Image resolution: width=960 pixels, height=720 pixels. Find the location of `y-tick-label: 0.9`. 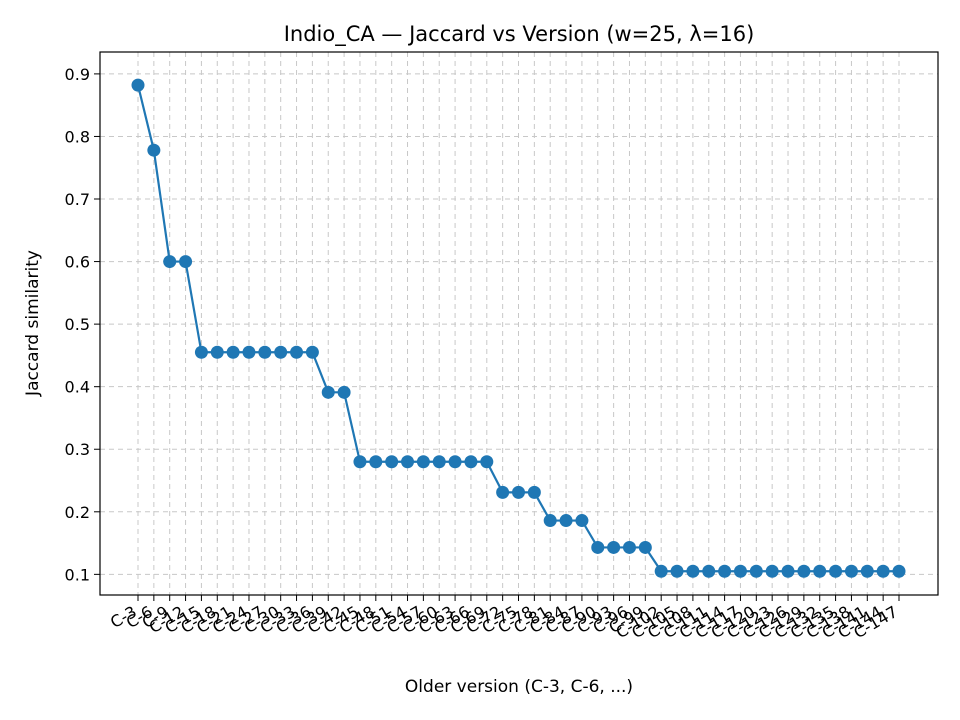

y-tick-label: 0.9 is located at coordinates (77, 74).